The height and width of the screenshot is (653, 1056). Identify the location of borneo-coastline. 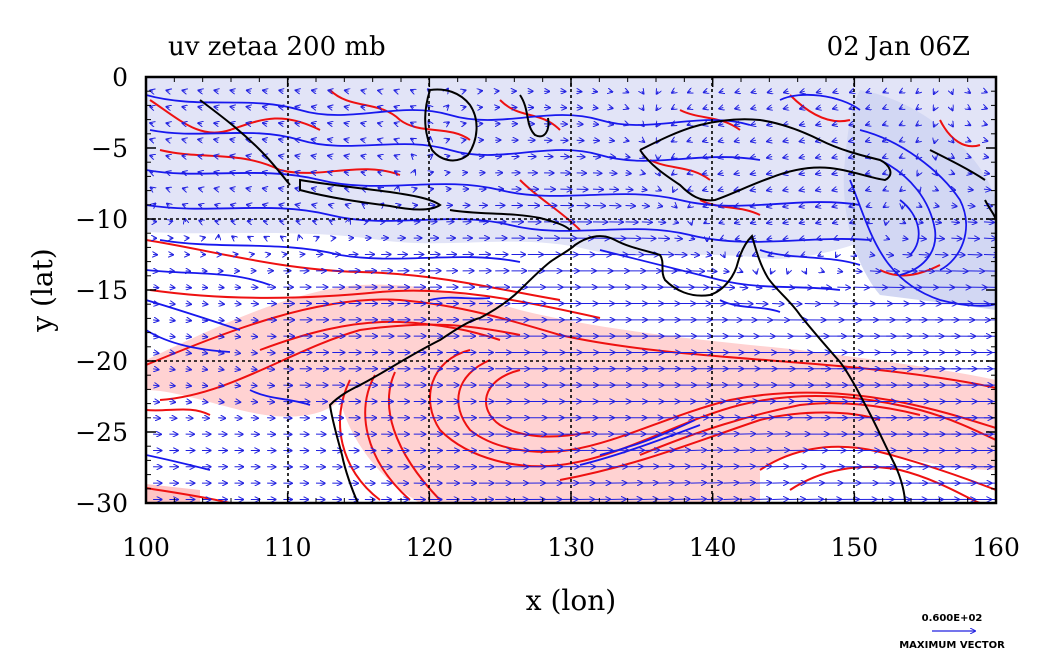
(451, 125).